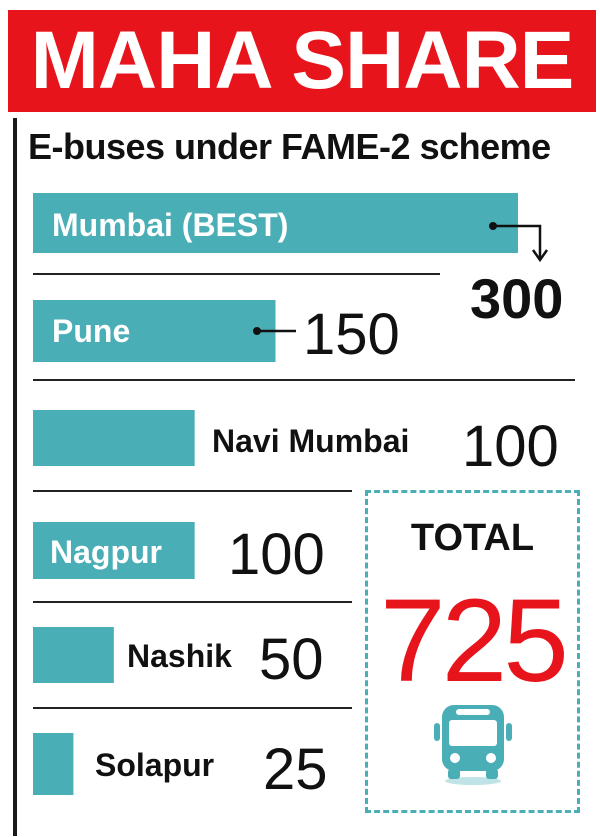  I want to click on value-label: 150, so click(351, 334).